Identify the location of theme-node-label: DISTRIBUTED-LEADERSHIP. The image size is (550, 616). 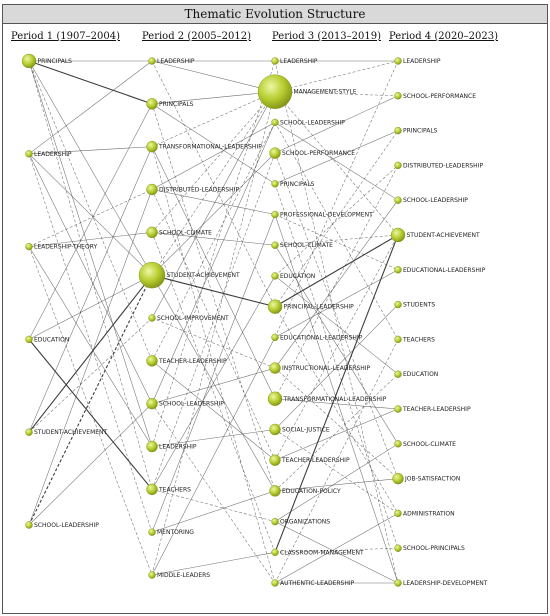
(443, 165).